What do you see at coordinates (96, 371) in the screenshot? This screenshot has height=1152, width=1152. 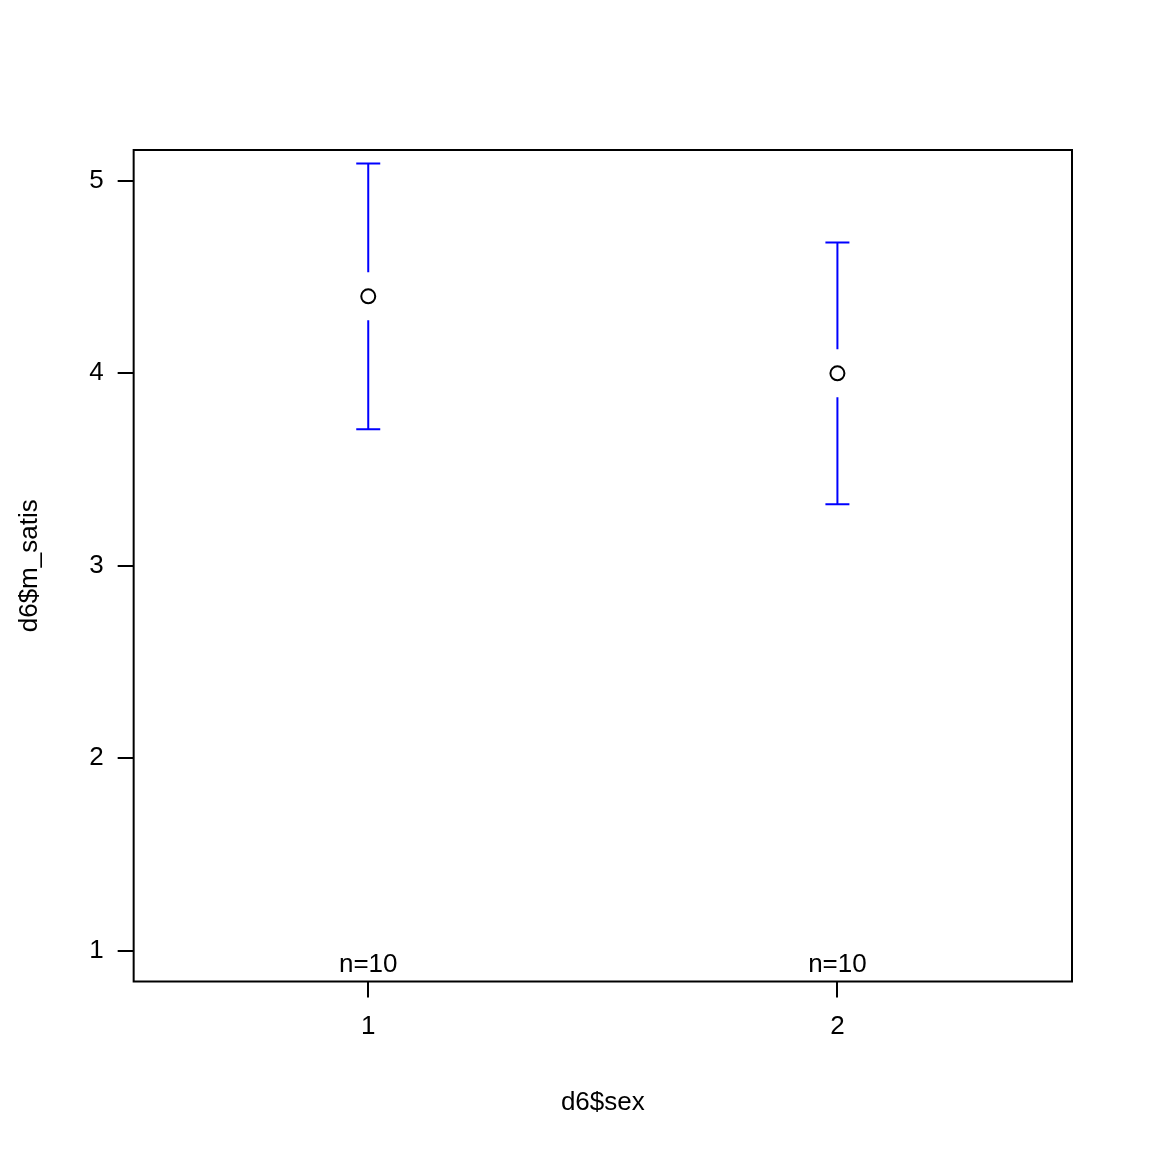 I see `y-tick-label: 4` at bounding box center [96, 371].